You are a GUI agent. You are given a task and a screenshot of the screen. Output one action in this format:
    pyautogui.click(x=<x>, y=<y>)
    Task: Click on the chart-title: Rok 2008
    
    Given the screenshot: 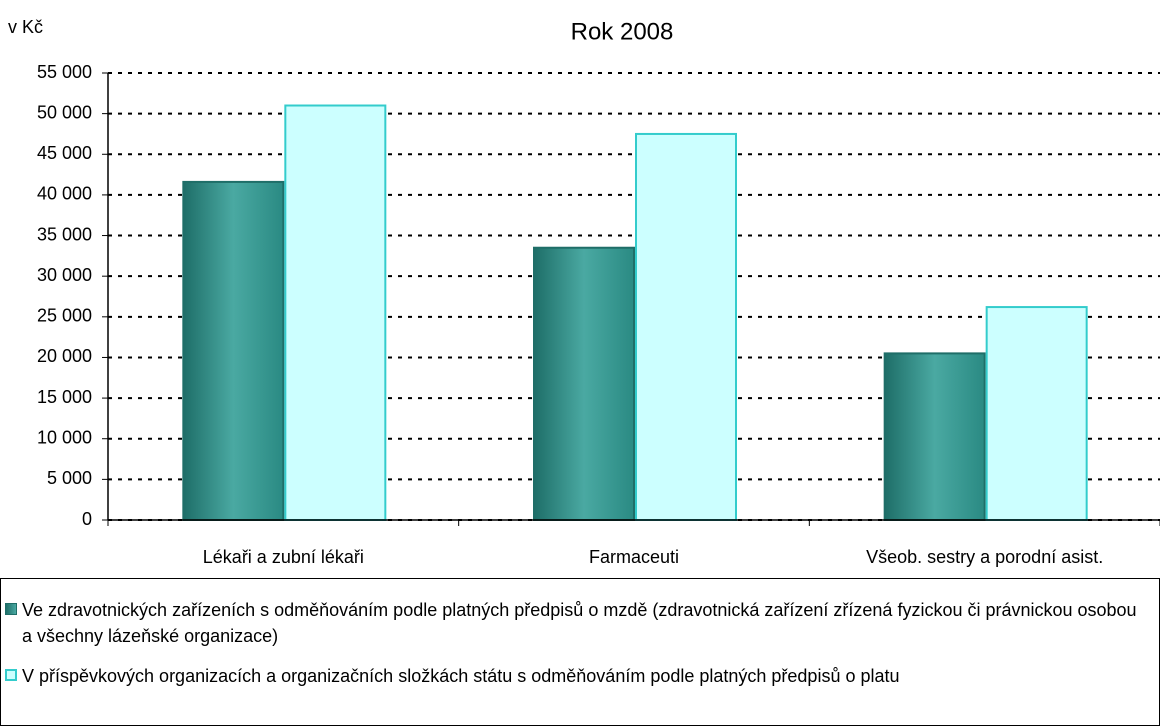 What is the action you would take?
    pyautogui.click(x=622, y=31)
    